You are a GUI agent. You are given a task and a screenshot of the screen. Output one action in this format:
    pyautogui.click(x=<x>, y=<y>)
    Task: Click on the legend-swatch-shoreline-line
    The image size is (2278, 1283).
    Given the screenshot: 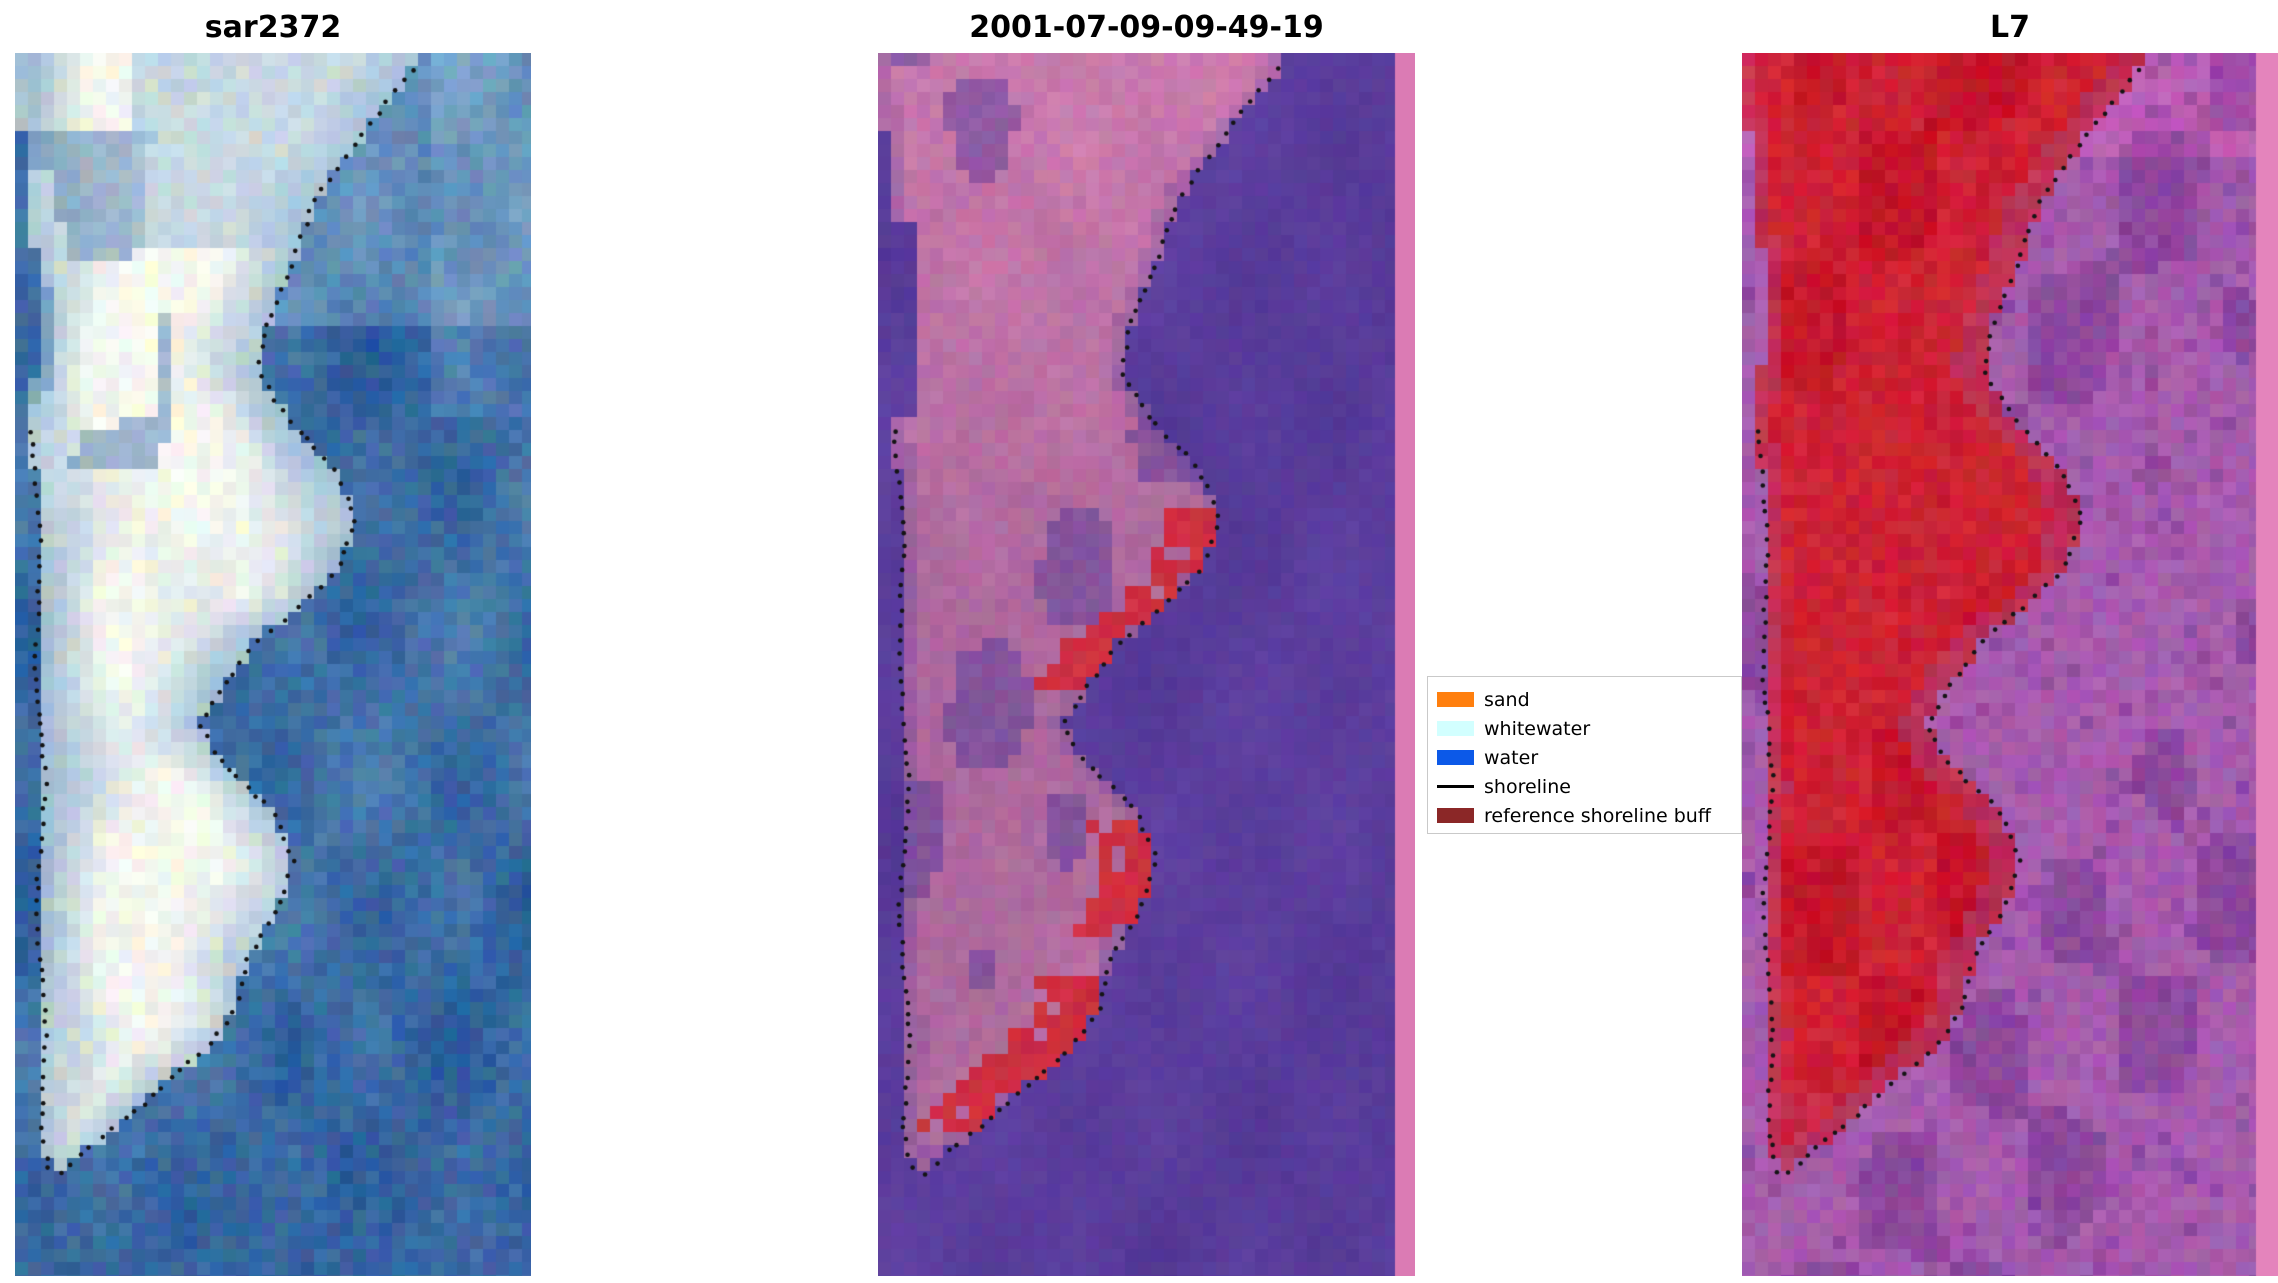 What is the action you would take?
    pyautogui.click(x=1455, y=786)
    